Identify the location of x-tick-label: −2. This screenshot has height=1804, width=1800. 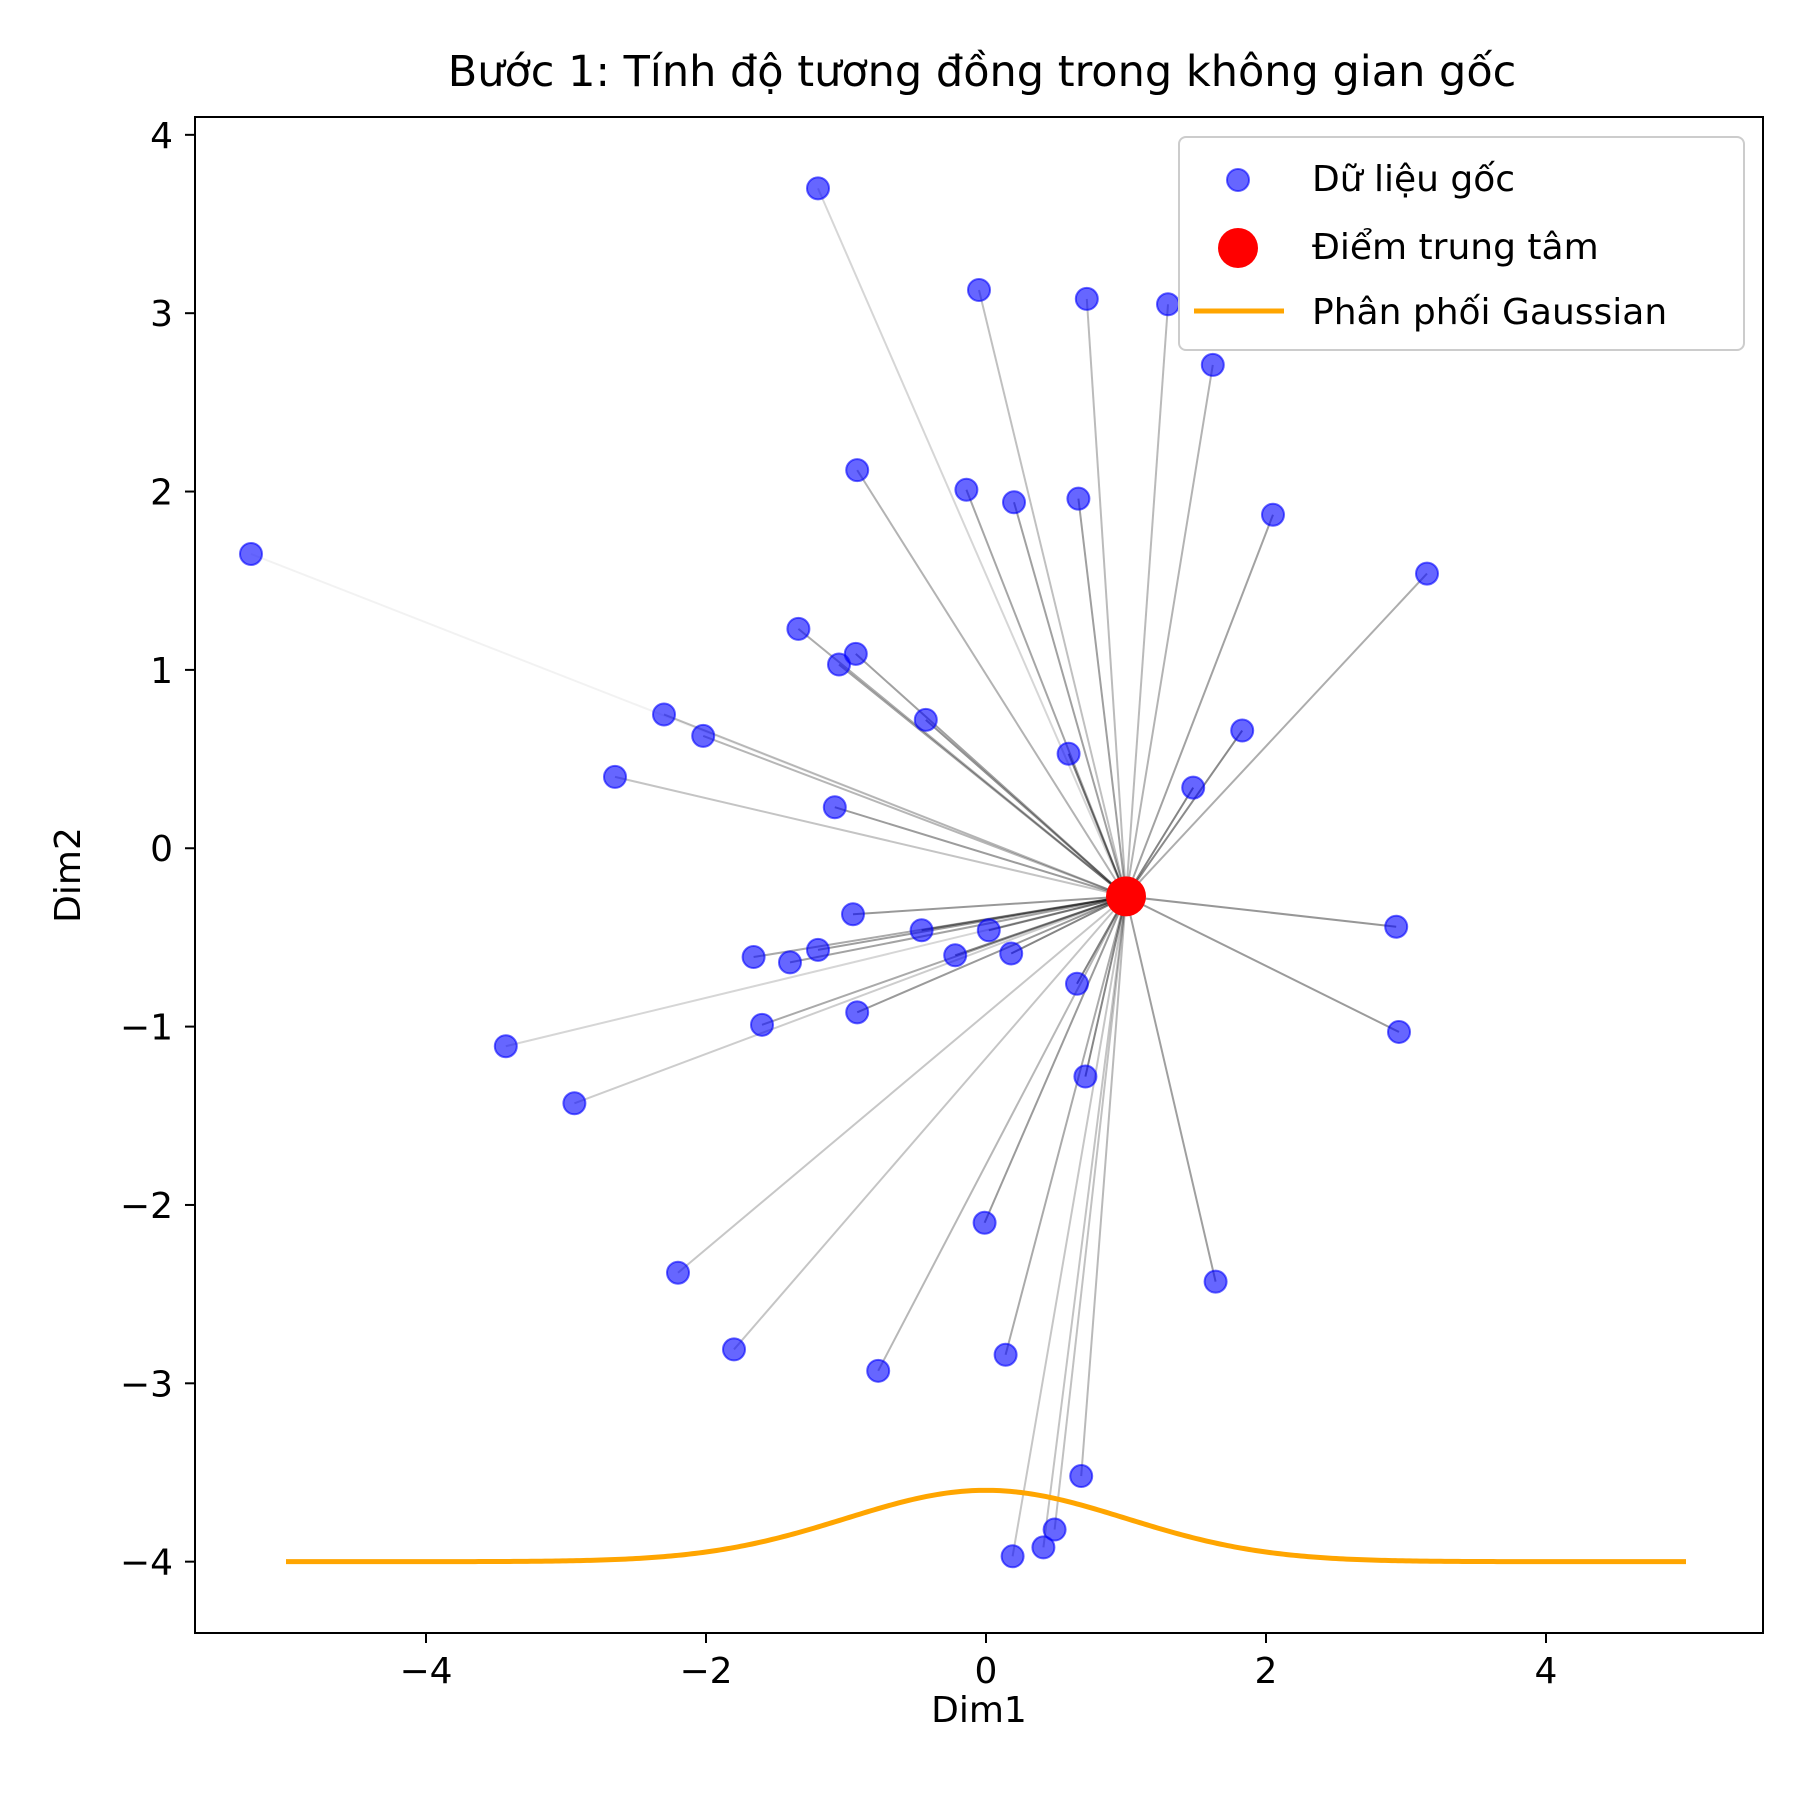
(705, 1671).